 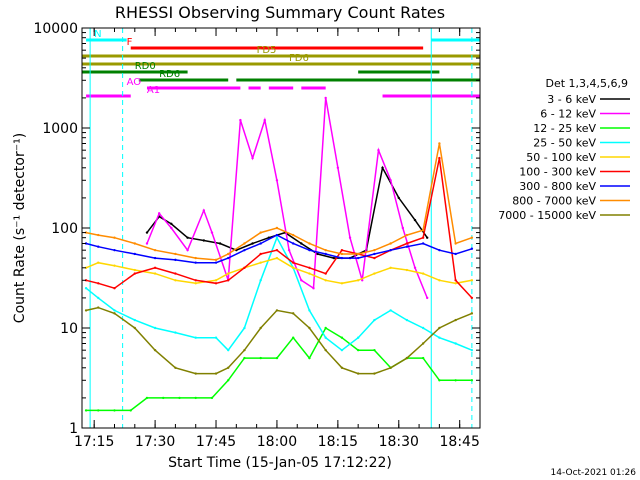 What do you see at coordinates (594, 473) in the screenshot?
I see `footer-timestamp: 14-Oct-2021 01:26` at bounding box center [594, 473].